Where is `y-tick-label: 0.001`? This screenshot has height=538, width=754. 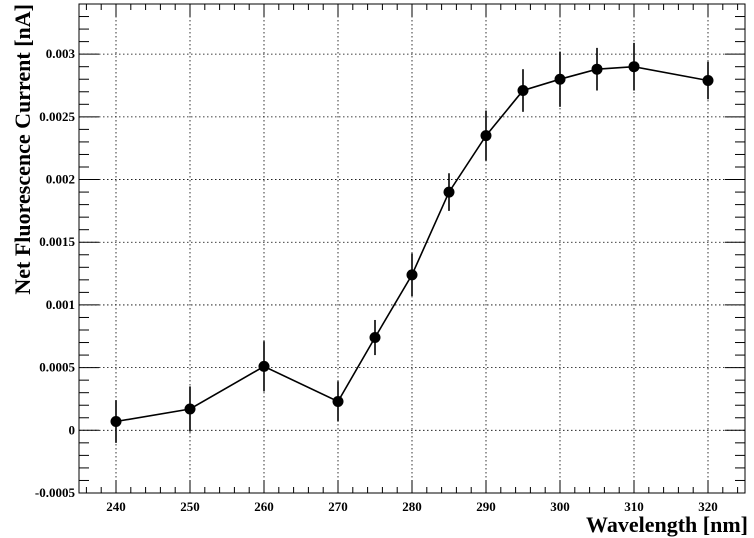 y-tick-label: 0.001 is located at coordinates (60, 304).